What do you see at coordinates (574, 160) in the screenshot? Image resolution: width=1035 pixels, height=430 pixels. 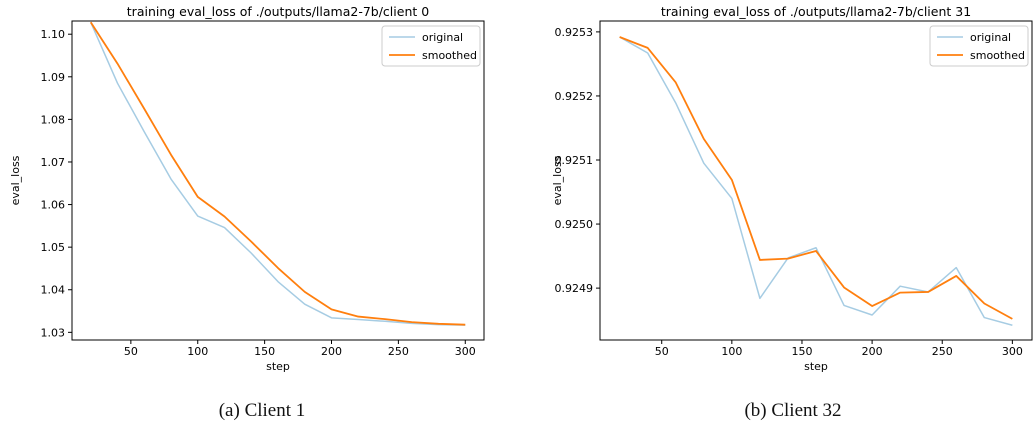 I see `y-tick-label: 0.9251` at bounding box center [574, 160].